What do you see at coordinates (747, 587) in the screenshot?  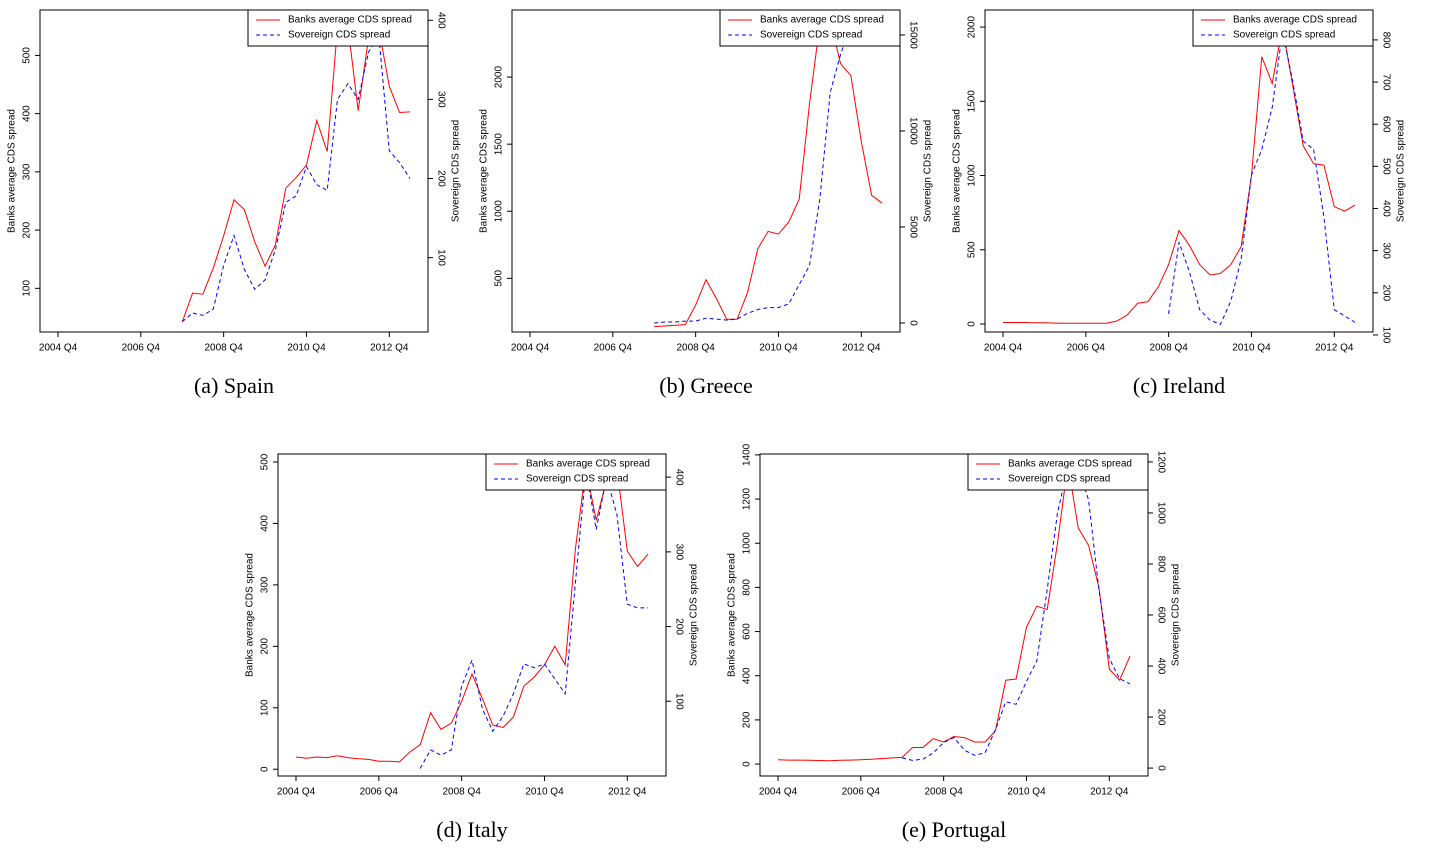 I see `y-tick-label: 800` at bounding box center [747, 587].